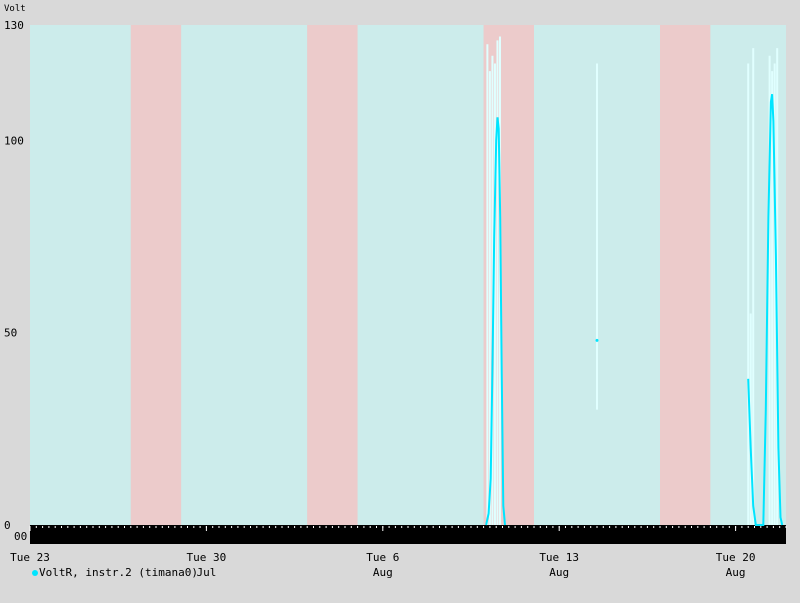  I want to click on x-axis-strip, so click(408, 534).